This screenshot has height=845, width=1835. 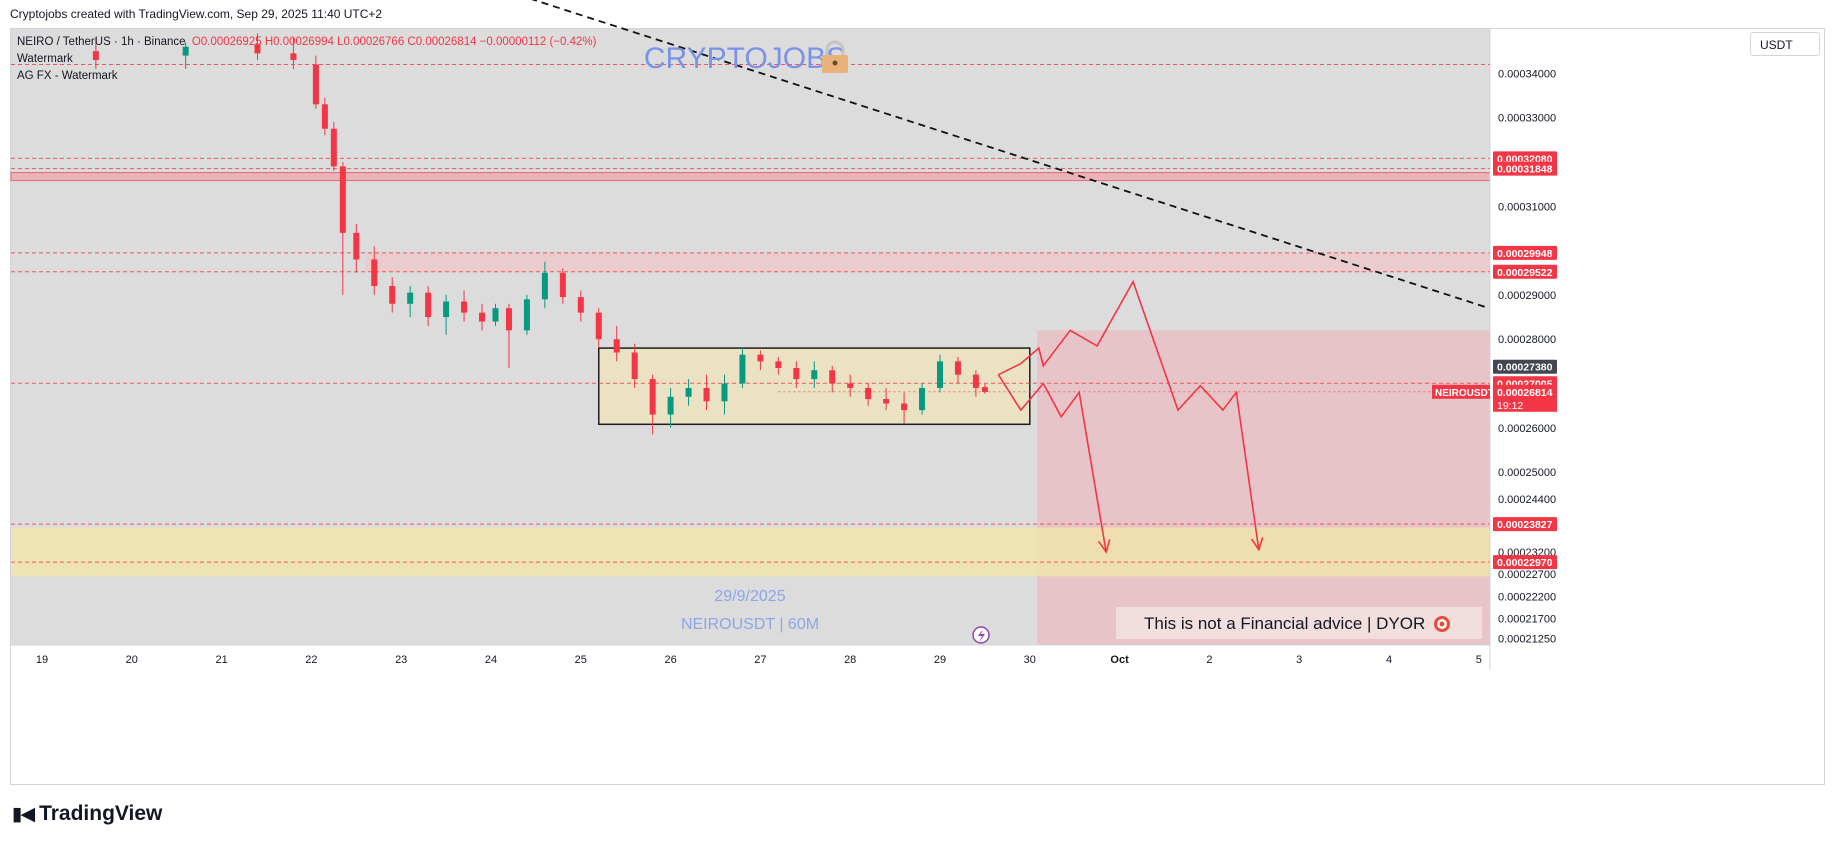 I want to click on legend-symbol: NEIRO / TetherUS · 1h · Binance, so click(x=101, y=42).